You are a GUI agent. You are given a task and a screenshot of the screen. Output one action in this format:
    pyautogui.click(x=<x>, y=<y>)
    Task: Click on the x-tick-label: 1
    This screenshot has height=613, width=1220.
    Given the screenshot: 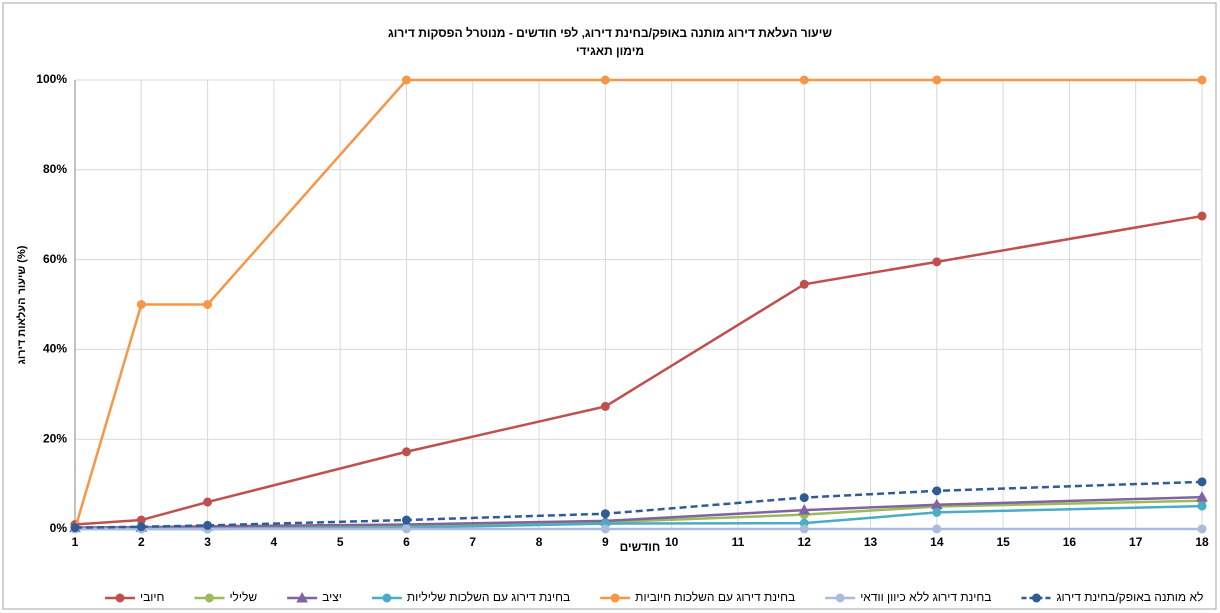 What is the action you would take?
    pyautogui.click(x=75, y=542)
    